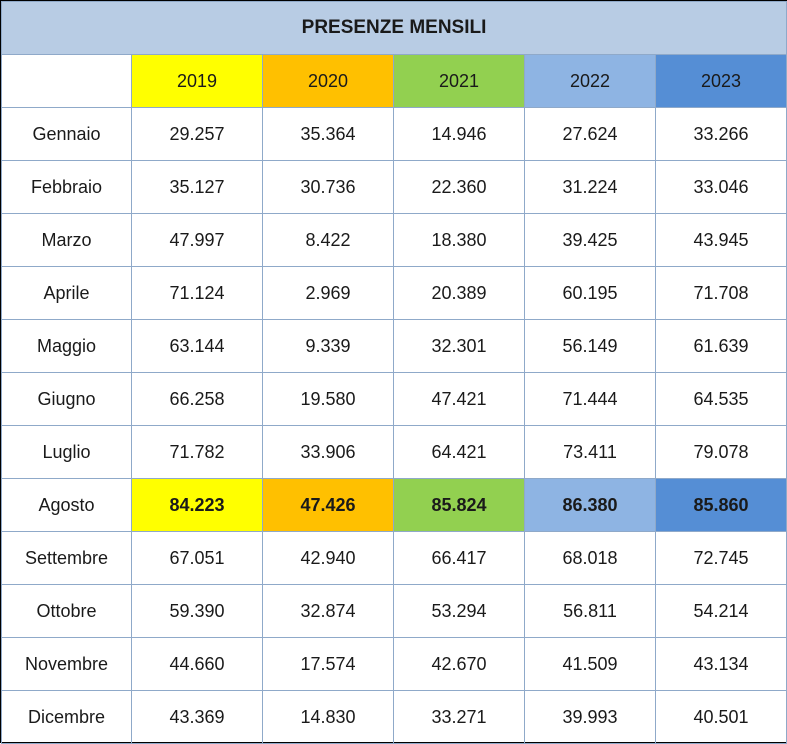 The image size is (787, 744). What do you see at coordinates (721, 293) in the screenshot?
I see `cell-aprile-2023: 71.708` at bounding box center [721, 293].